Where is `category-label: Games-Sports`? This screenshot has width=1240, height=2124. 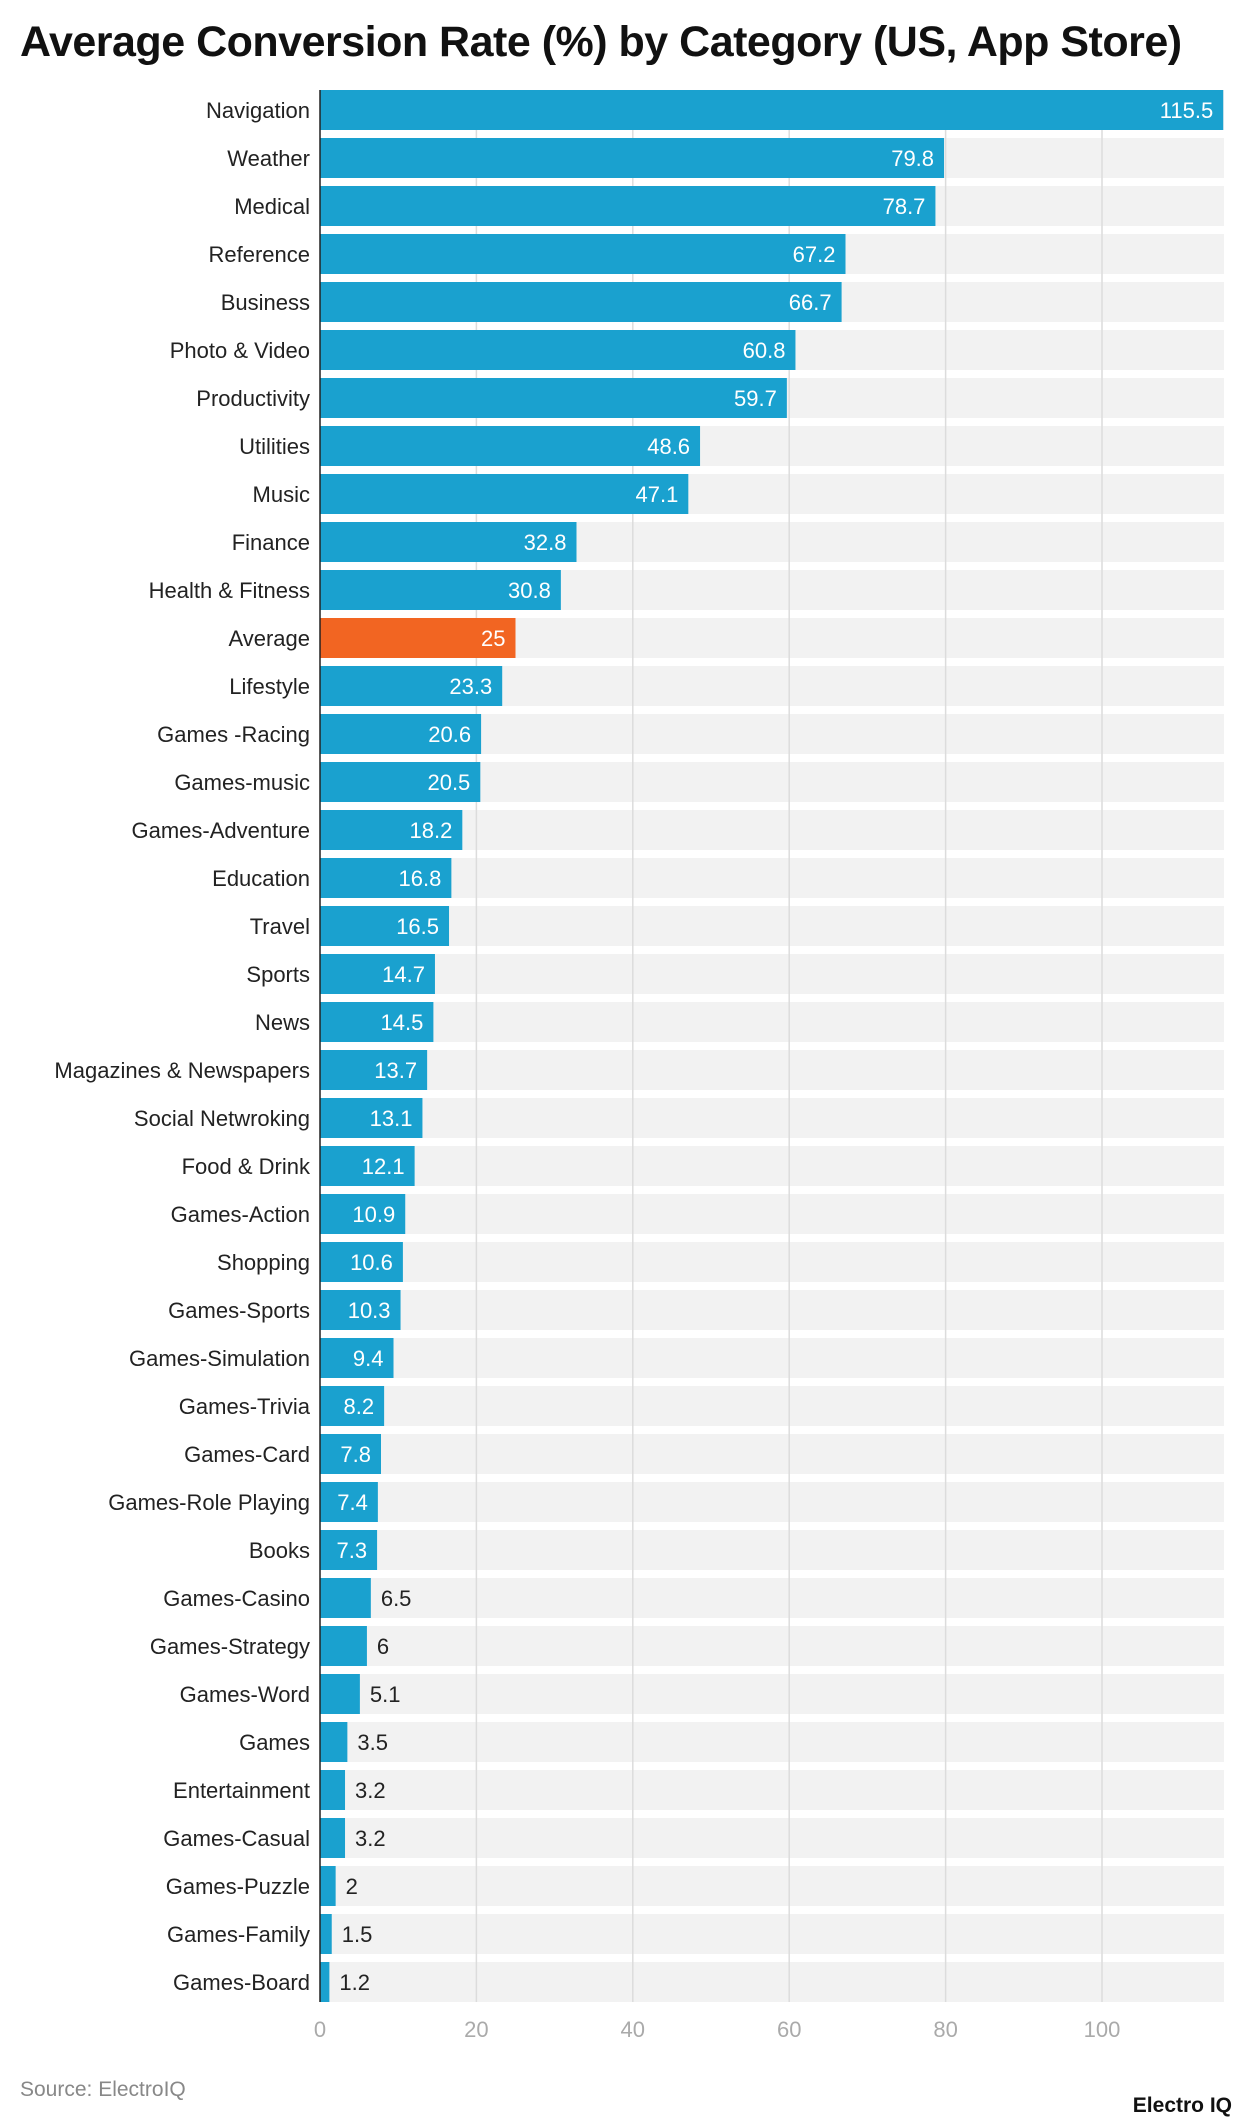 category-label: Games-Sports is located at coordinates (239, 1310).